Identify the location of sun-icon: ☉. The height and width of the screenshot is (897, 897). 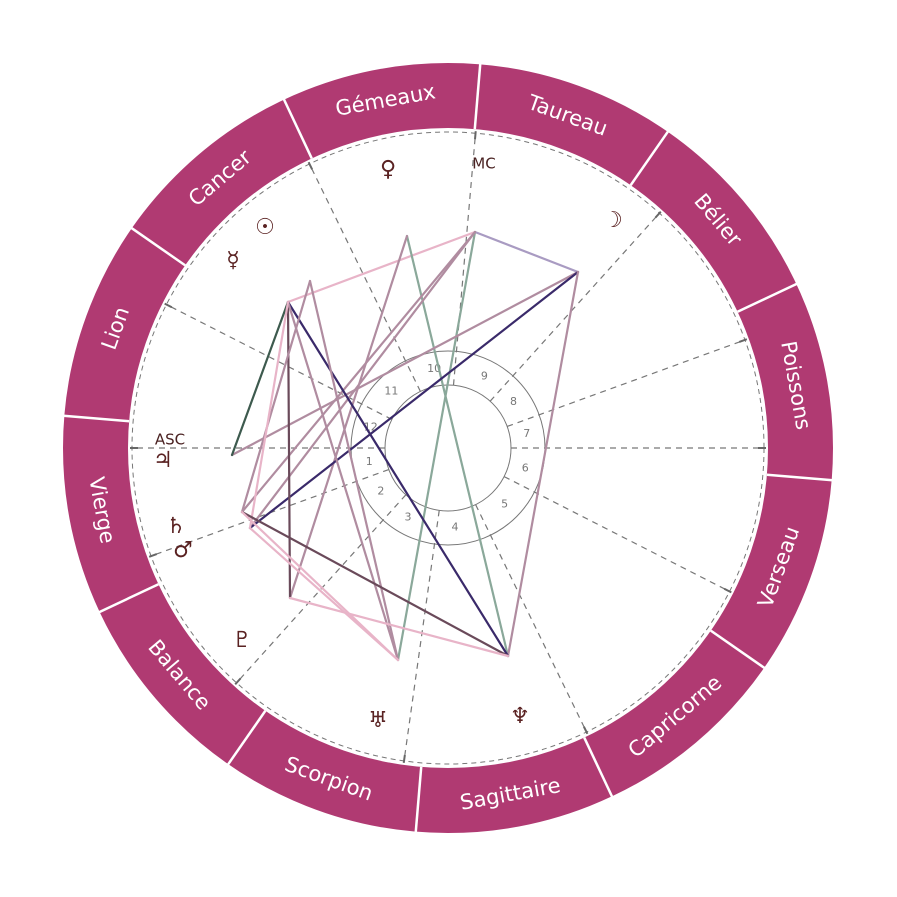
(265, 227).